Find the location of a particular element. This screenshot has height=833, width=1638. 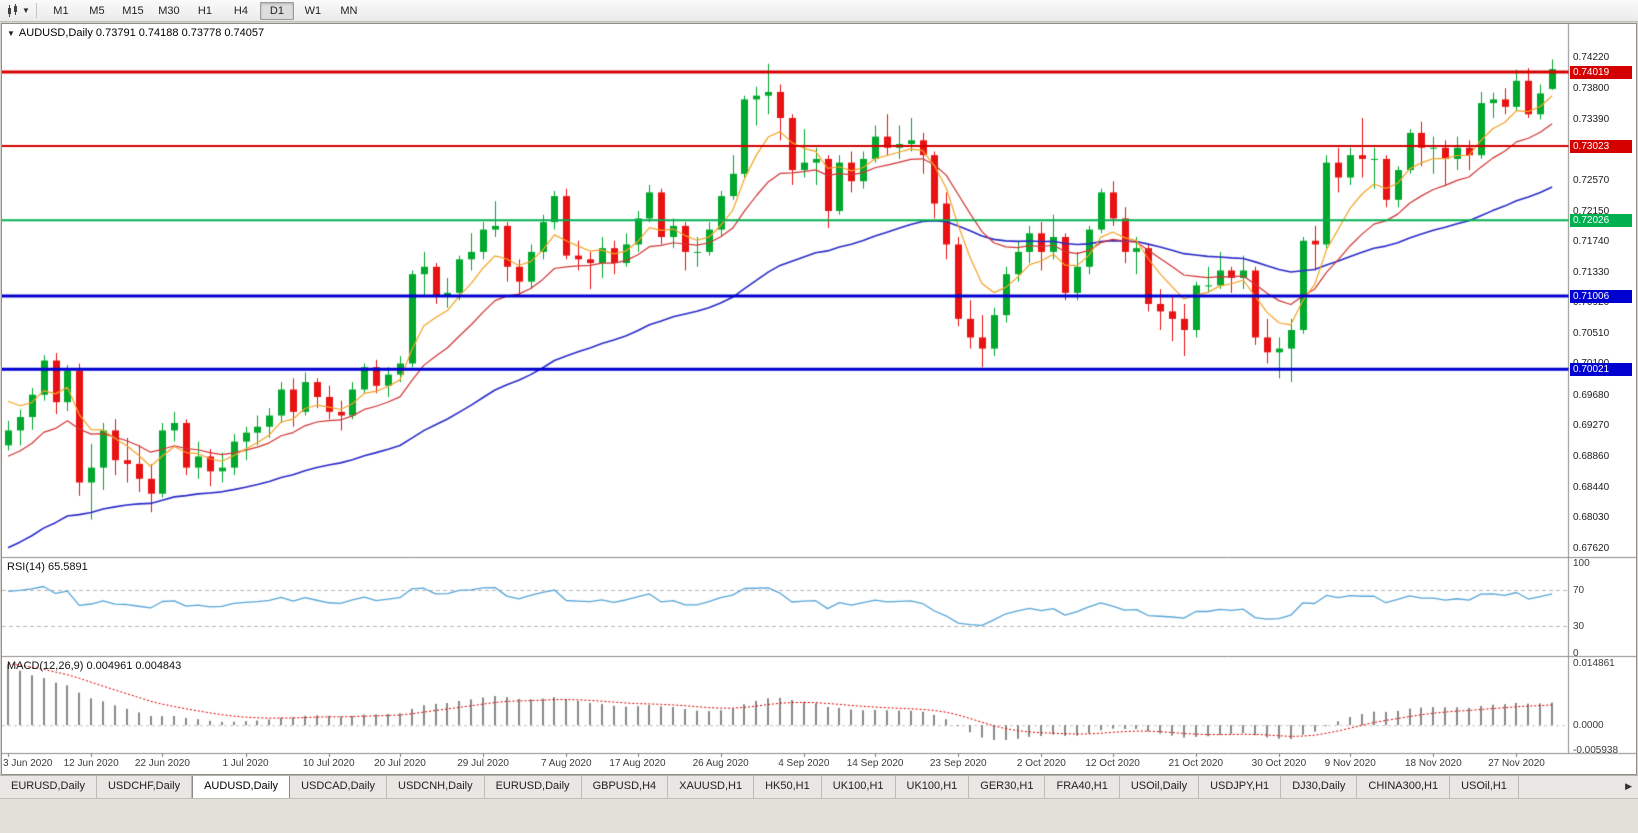

timeframe-button-m30: M30 is located at coordinates (169, 10).